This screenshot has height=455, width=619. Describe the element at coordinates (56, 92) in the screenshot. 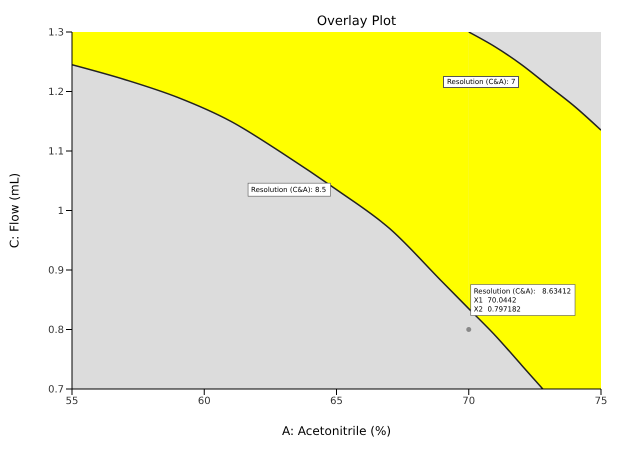

I see `y-tick-label: 1.2` at that location.